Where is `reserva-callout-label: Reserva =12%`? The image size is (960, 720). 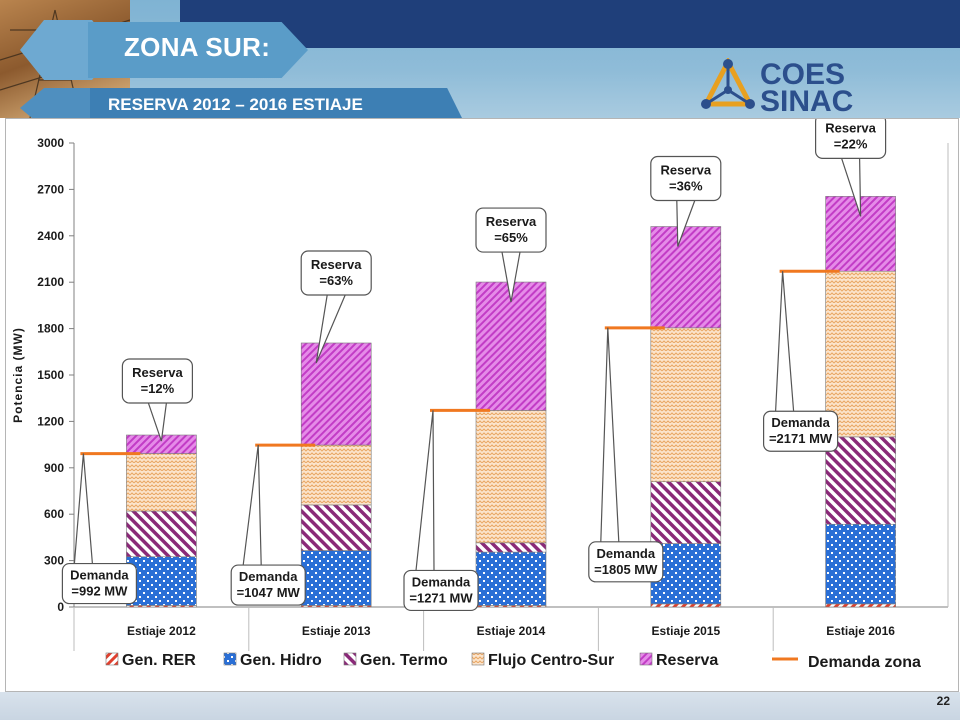
reserva-callout-label: Reserva =12% is located at coordinates (157, 380).